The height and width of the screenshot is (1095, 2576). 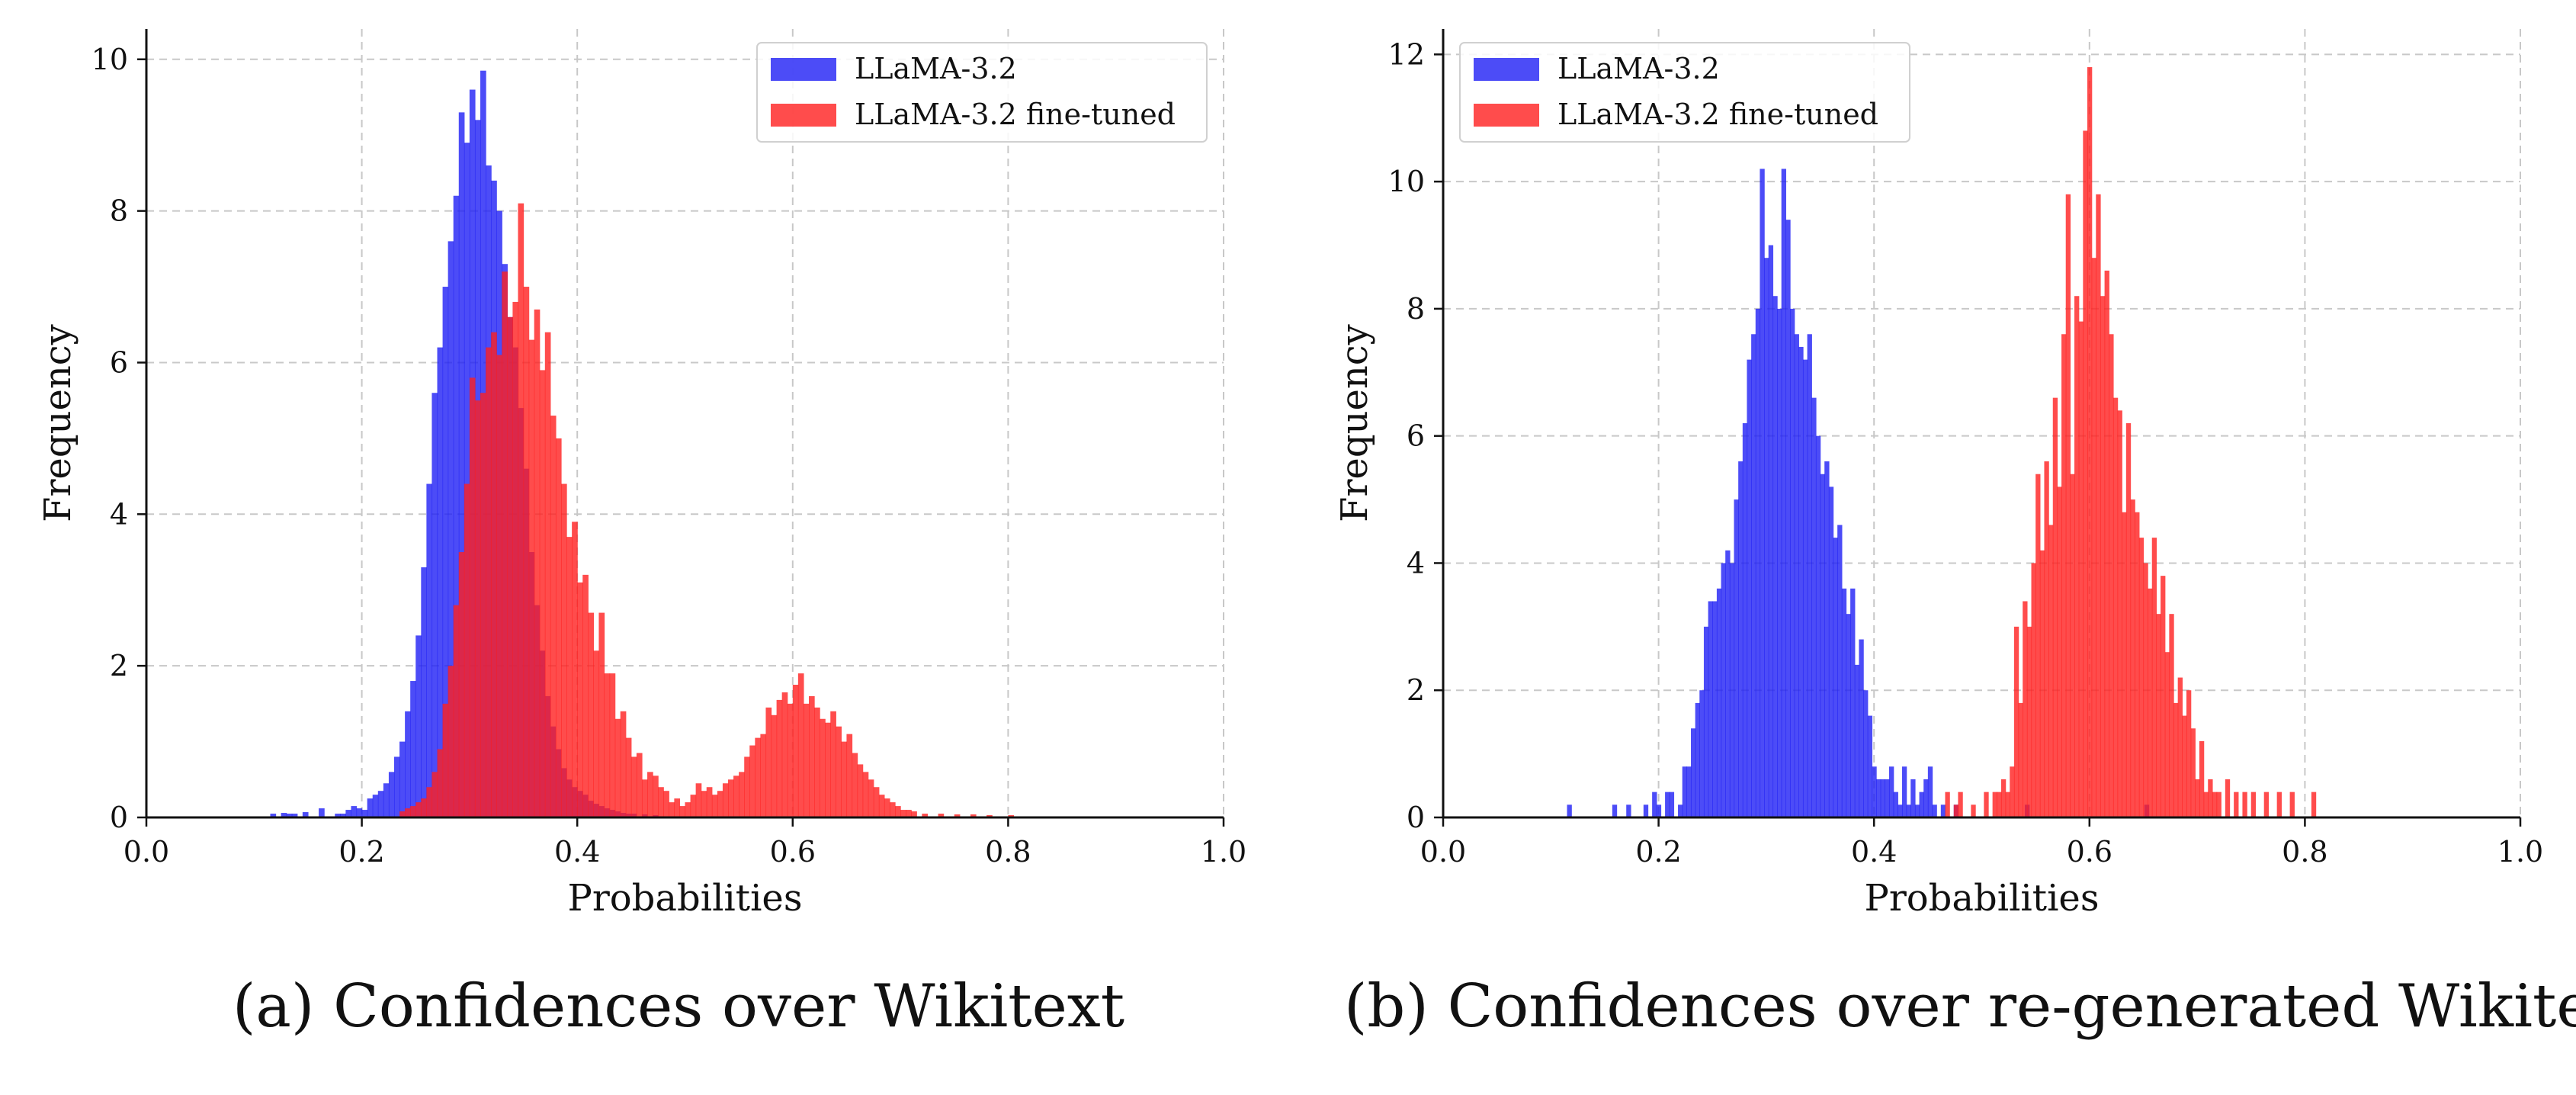 I want to click on y-tick-label: 0, so click(x=119, y=817).